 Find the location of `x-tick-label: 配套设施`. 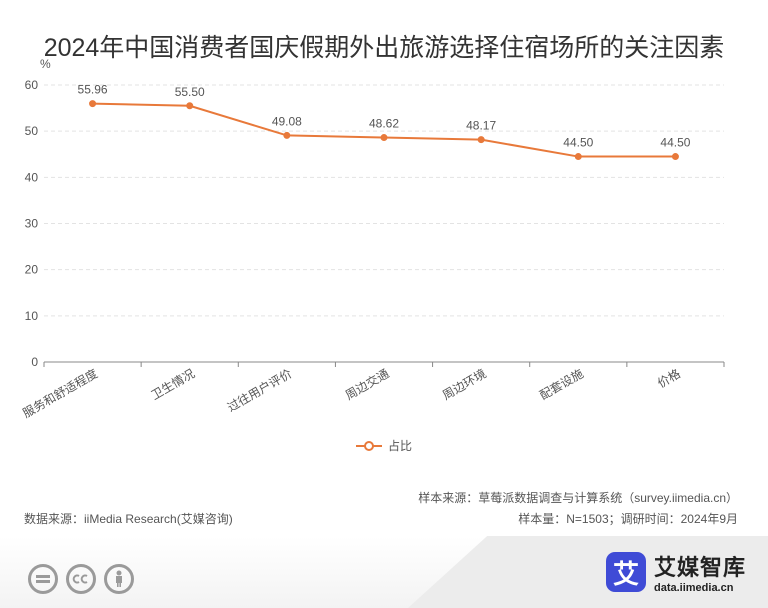

x-tick-label: 配套设施 is located at coordinates (561, 384).